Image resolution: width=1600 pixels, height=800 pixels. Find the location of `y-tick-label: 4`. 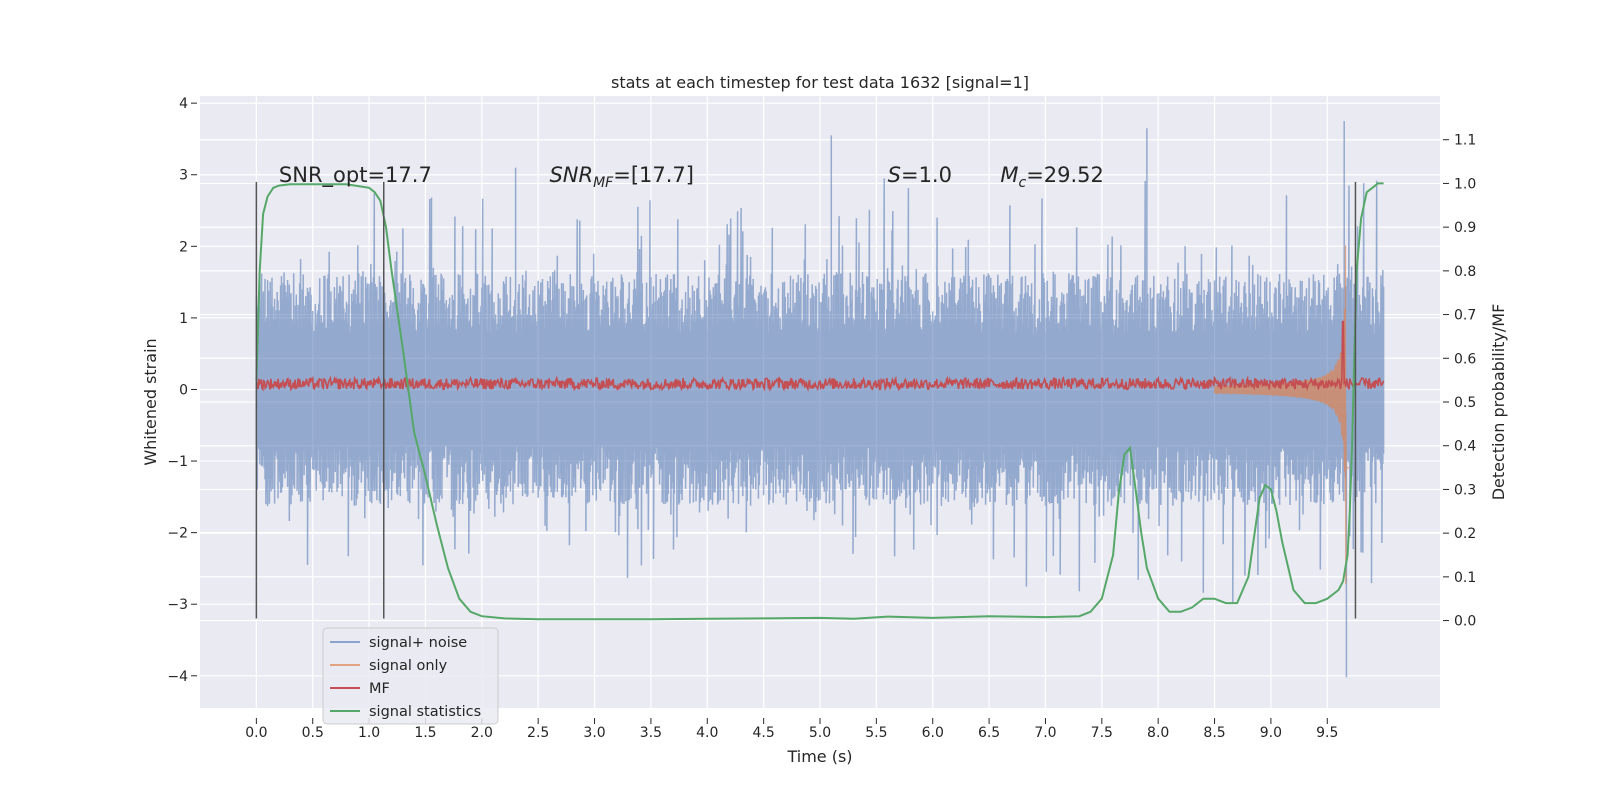

y-tick-label: 4 is located at coordinates (183, 104).